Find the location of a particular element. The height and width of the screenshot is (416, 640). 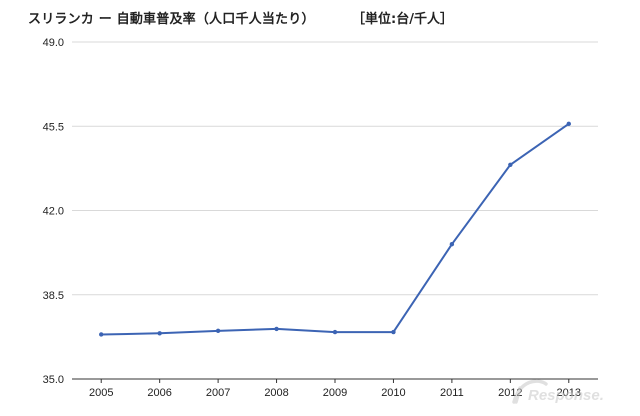

response-watermark: Response. is located at coordinates (558, 391).